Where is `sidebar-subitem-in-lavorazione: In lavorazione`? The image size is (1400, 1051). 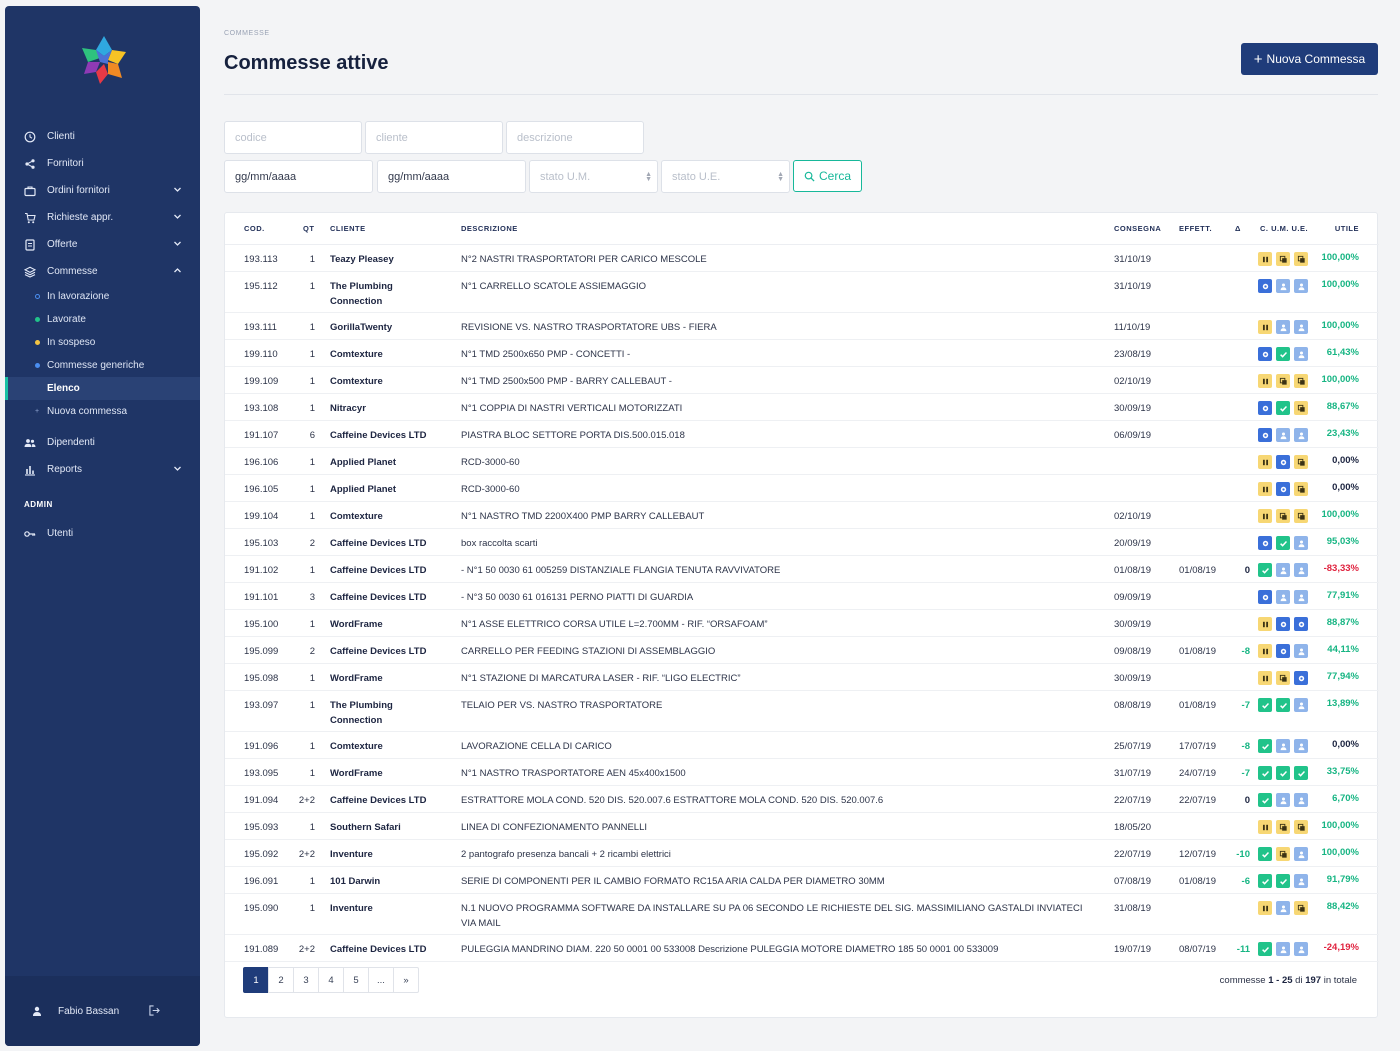 sidebar-subitem-in-lavorazione: In lavorazione is located at coordinates (102, 296).